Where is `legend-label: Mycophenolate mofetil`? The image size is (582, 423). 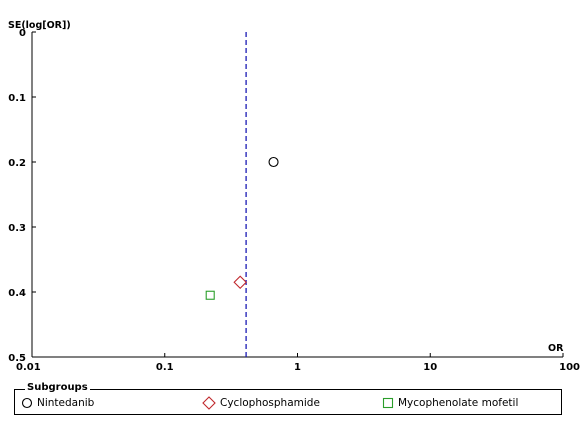
legend-label: Mycophenolate mofetil is located at coordinates (458, 403).